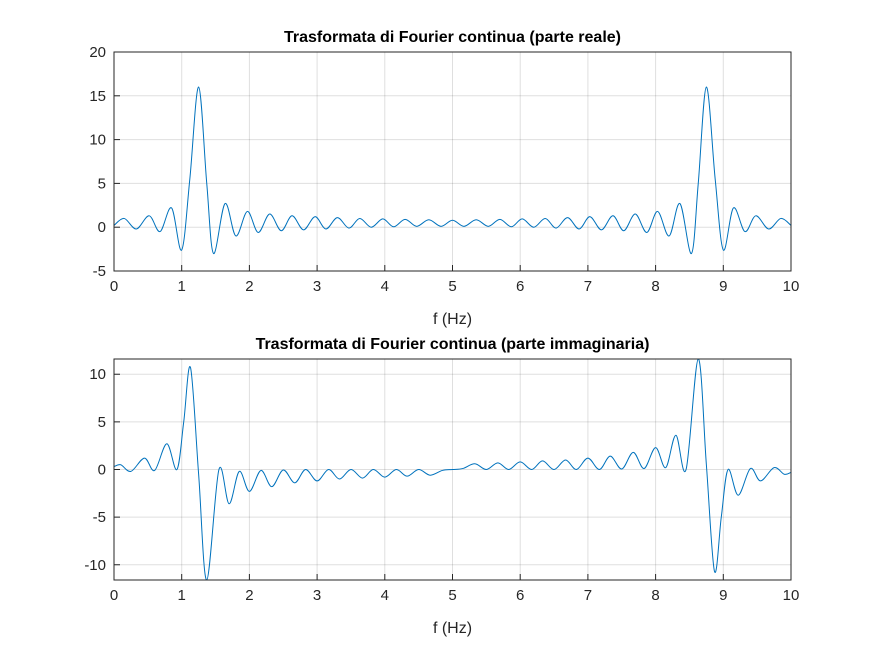 This screenshot has height=656, width=875. Describe the element at coordinates (95, 565) in the screenshot. I see `y-tick-label: -10` at that location.